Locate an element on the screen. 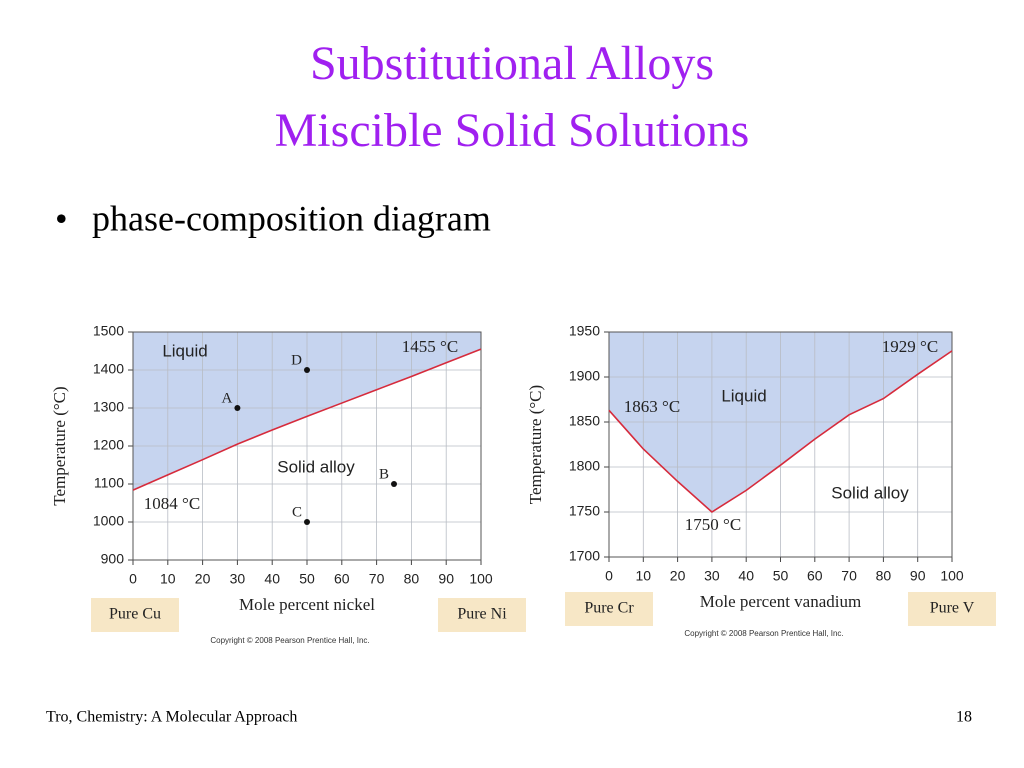 The width and height of the screenshot is (1024, 768). point-label: D is located at coordinates (296, 360).